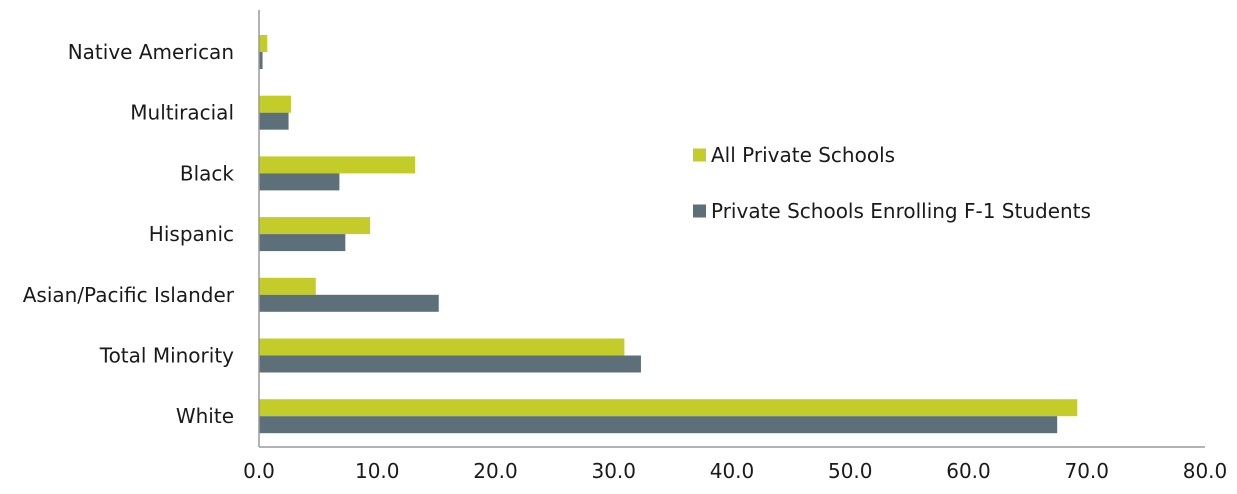 Image resolution: width=1237 pixels, height=494 pixels. What do you see at coordinates (191, 234) in the screenshot?
I see `category-label: Hispanic` at bounding box center [191, 234].